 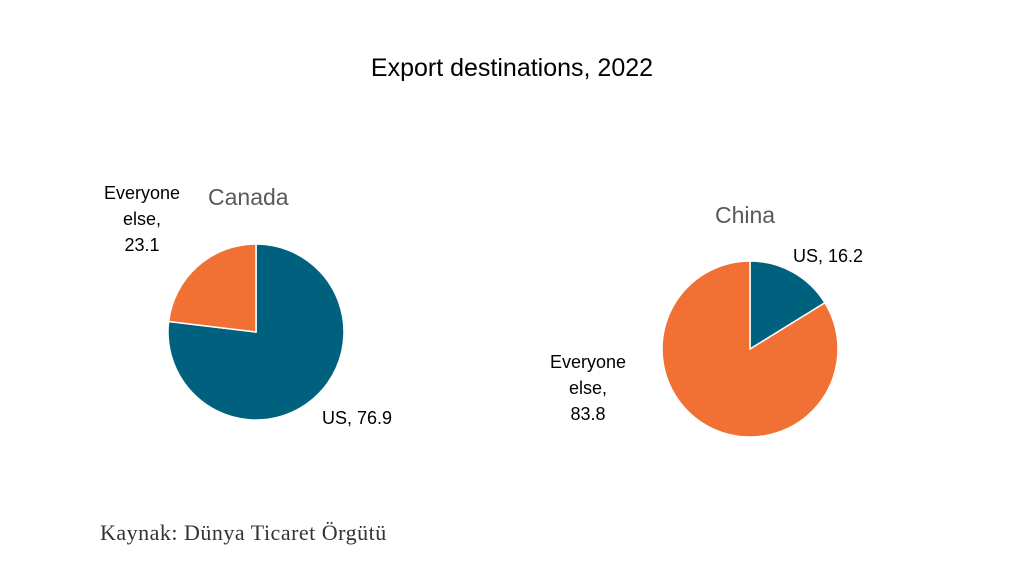 I want to click on chart-title: Export destinations, 2022, so click(x=512, y=68).